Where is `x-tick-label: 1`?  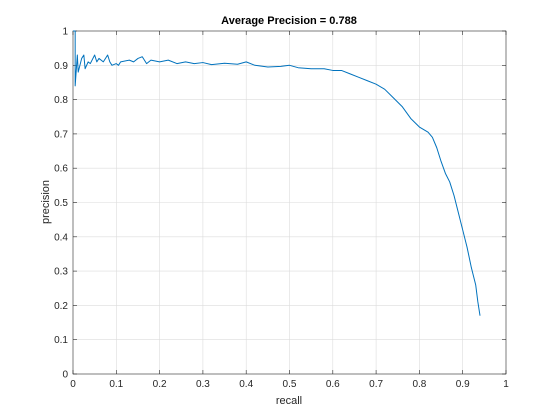
x-tick-label: 1 is located at coordinates (506, 384).